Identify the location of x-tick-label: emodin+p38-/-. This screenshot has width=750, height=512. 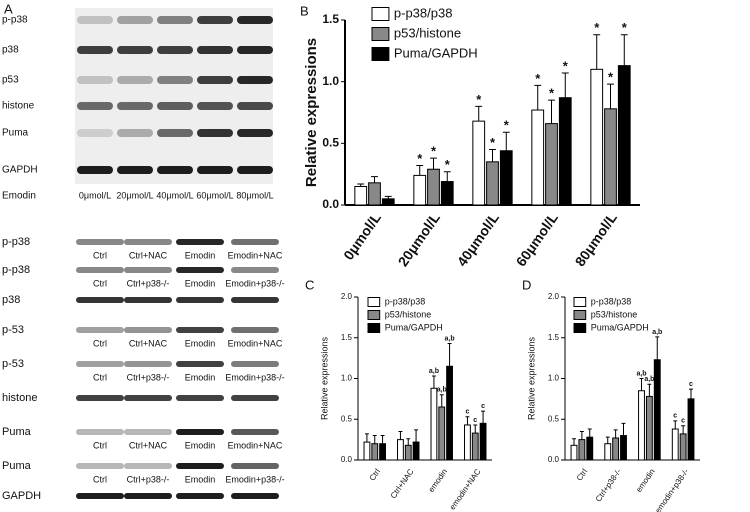
(671, 489).